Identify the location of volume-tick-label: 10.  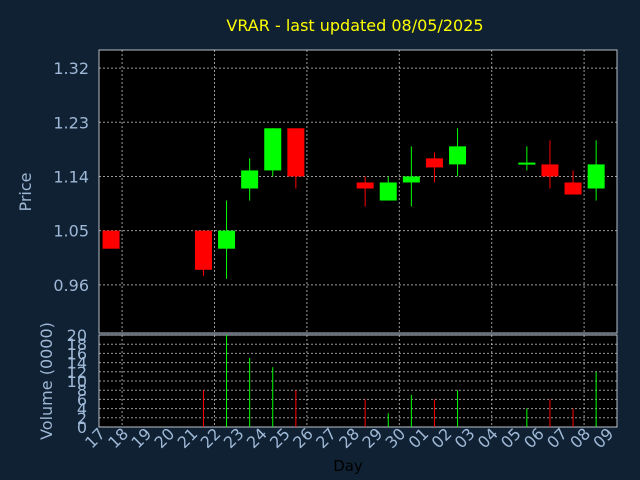
(77, 381).